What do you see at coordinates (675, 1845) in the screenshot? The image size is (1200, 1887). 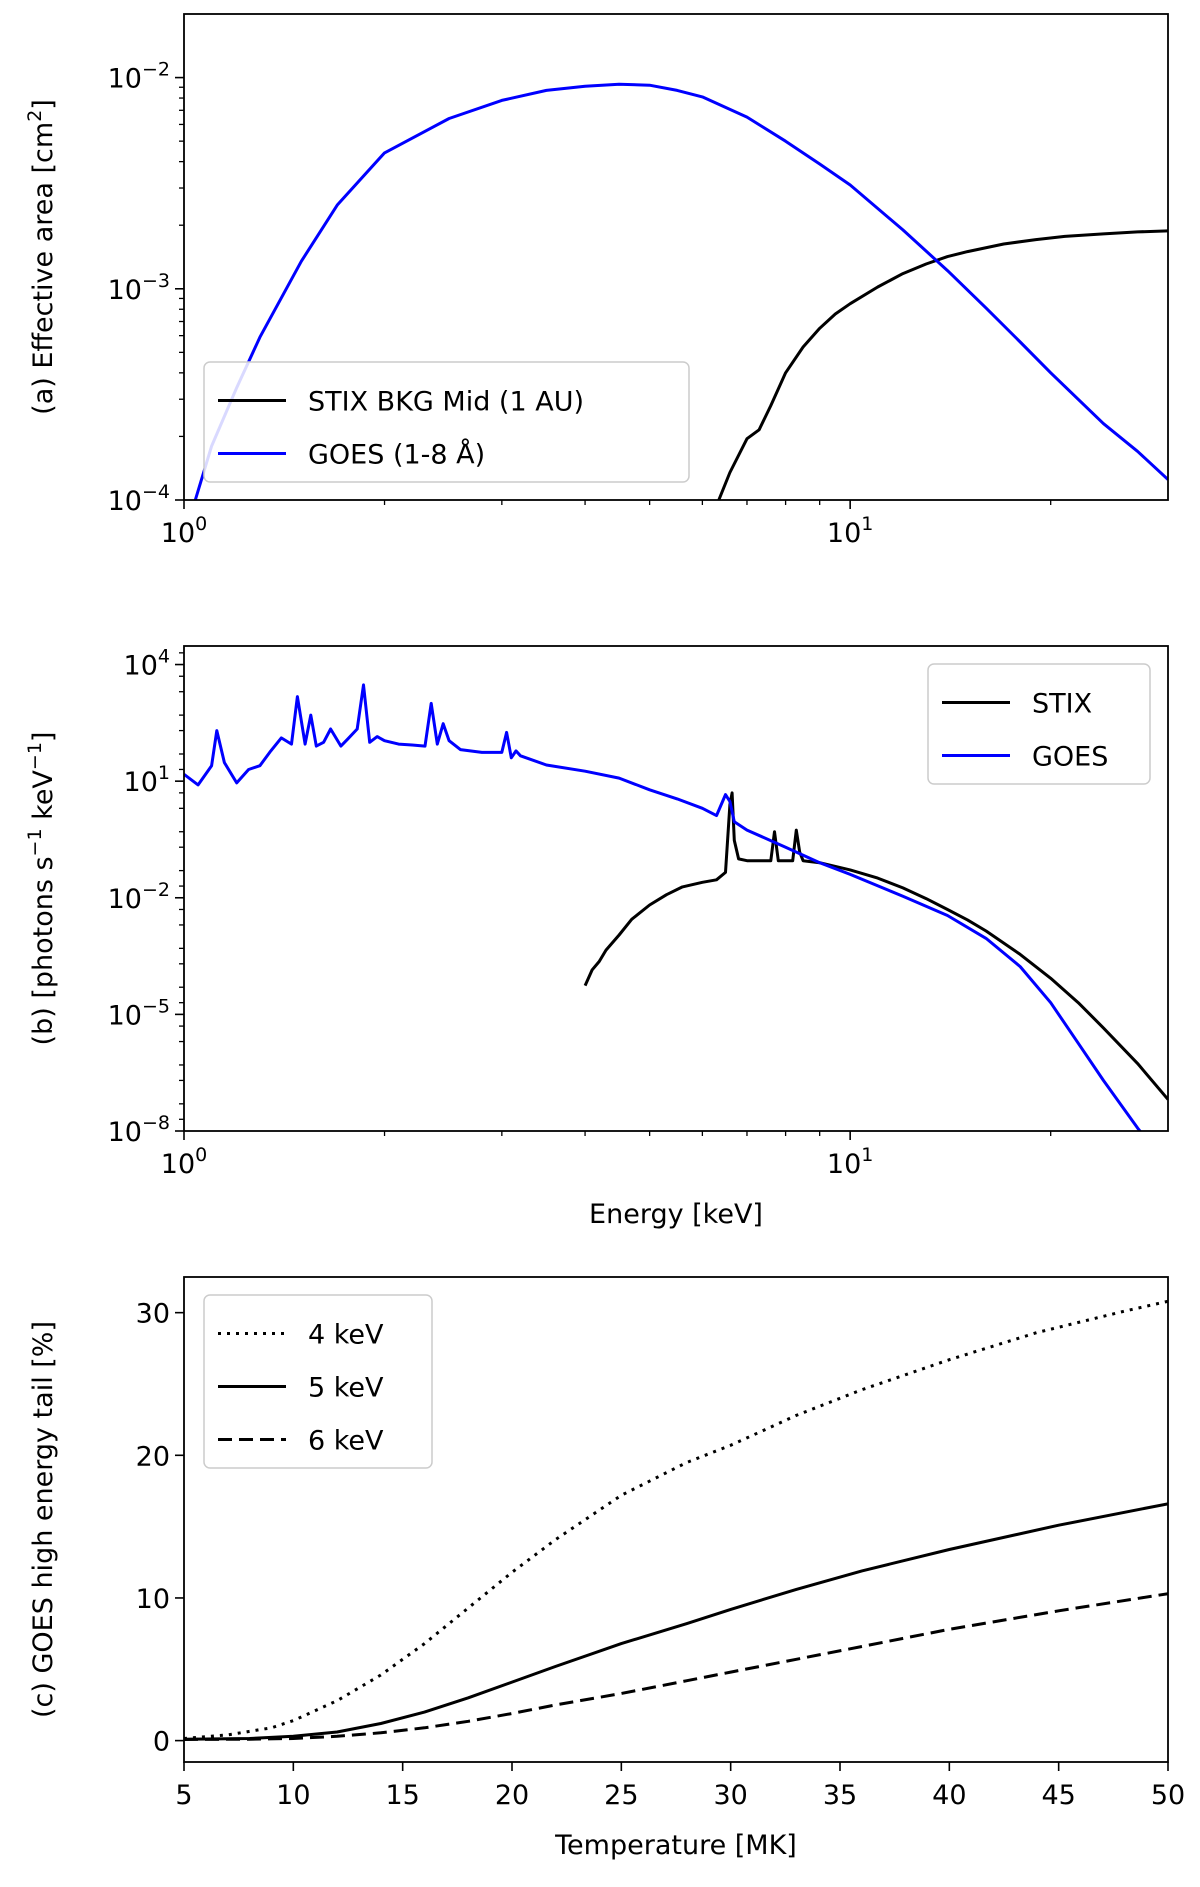 I see `x-axis-label: Temperature [MK]` at bounding box center [675, 1845].